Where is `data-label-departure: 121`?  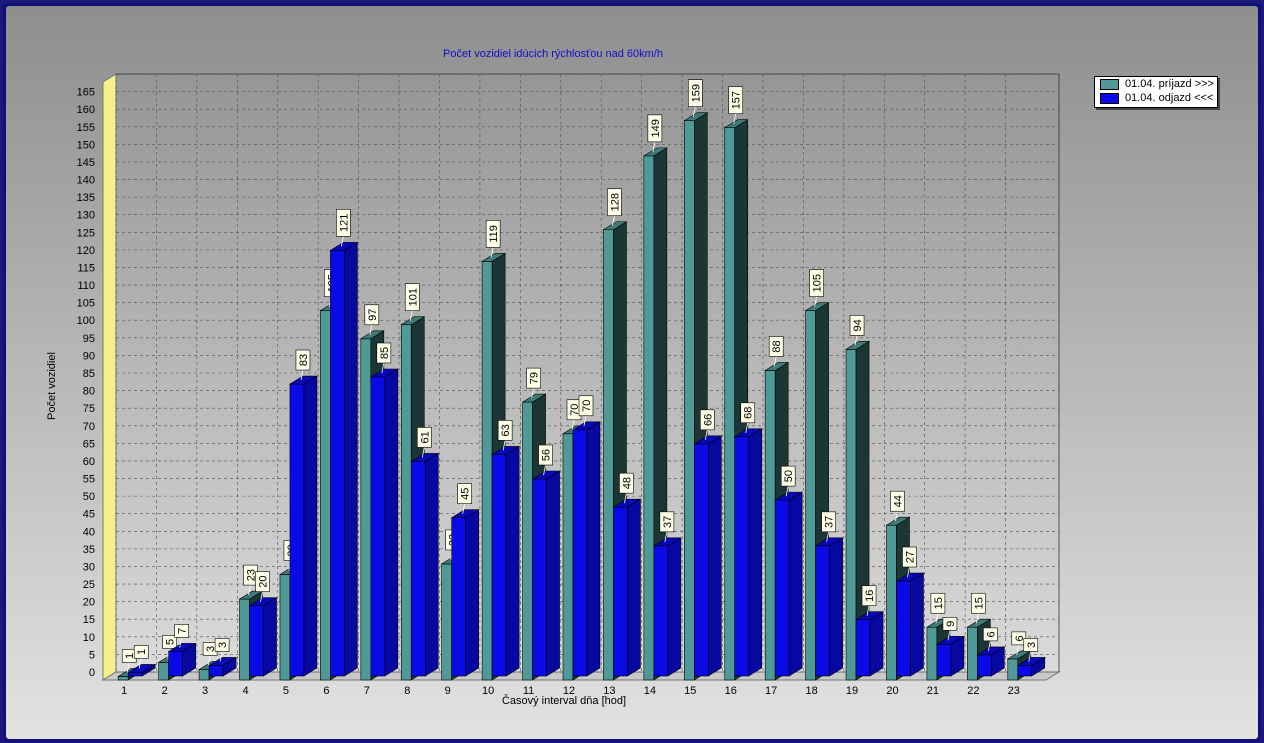
data-label-departure: 121 is located at coordinates (344, 223).